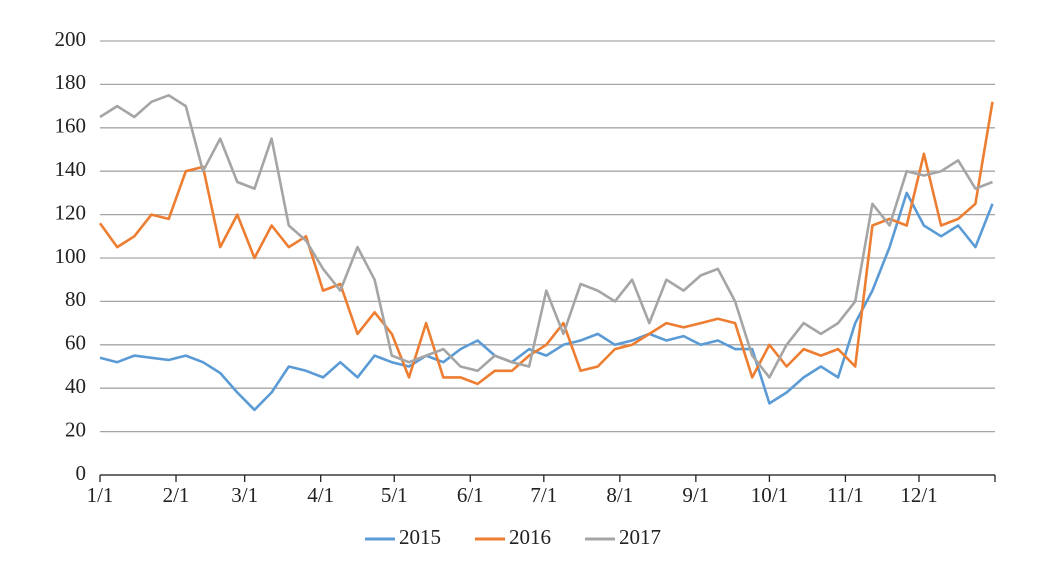  What do you see at coordinates (71, 126) in the screenshot?
I see `y-tick-label: 160` at bounding box center [71, 126].